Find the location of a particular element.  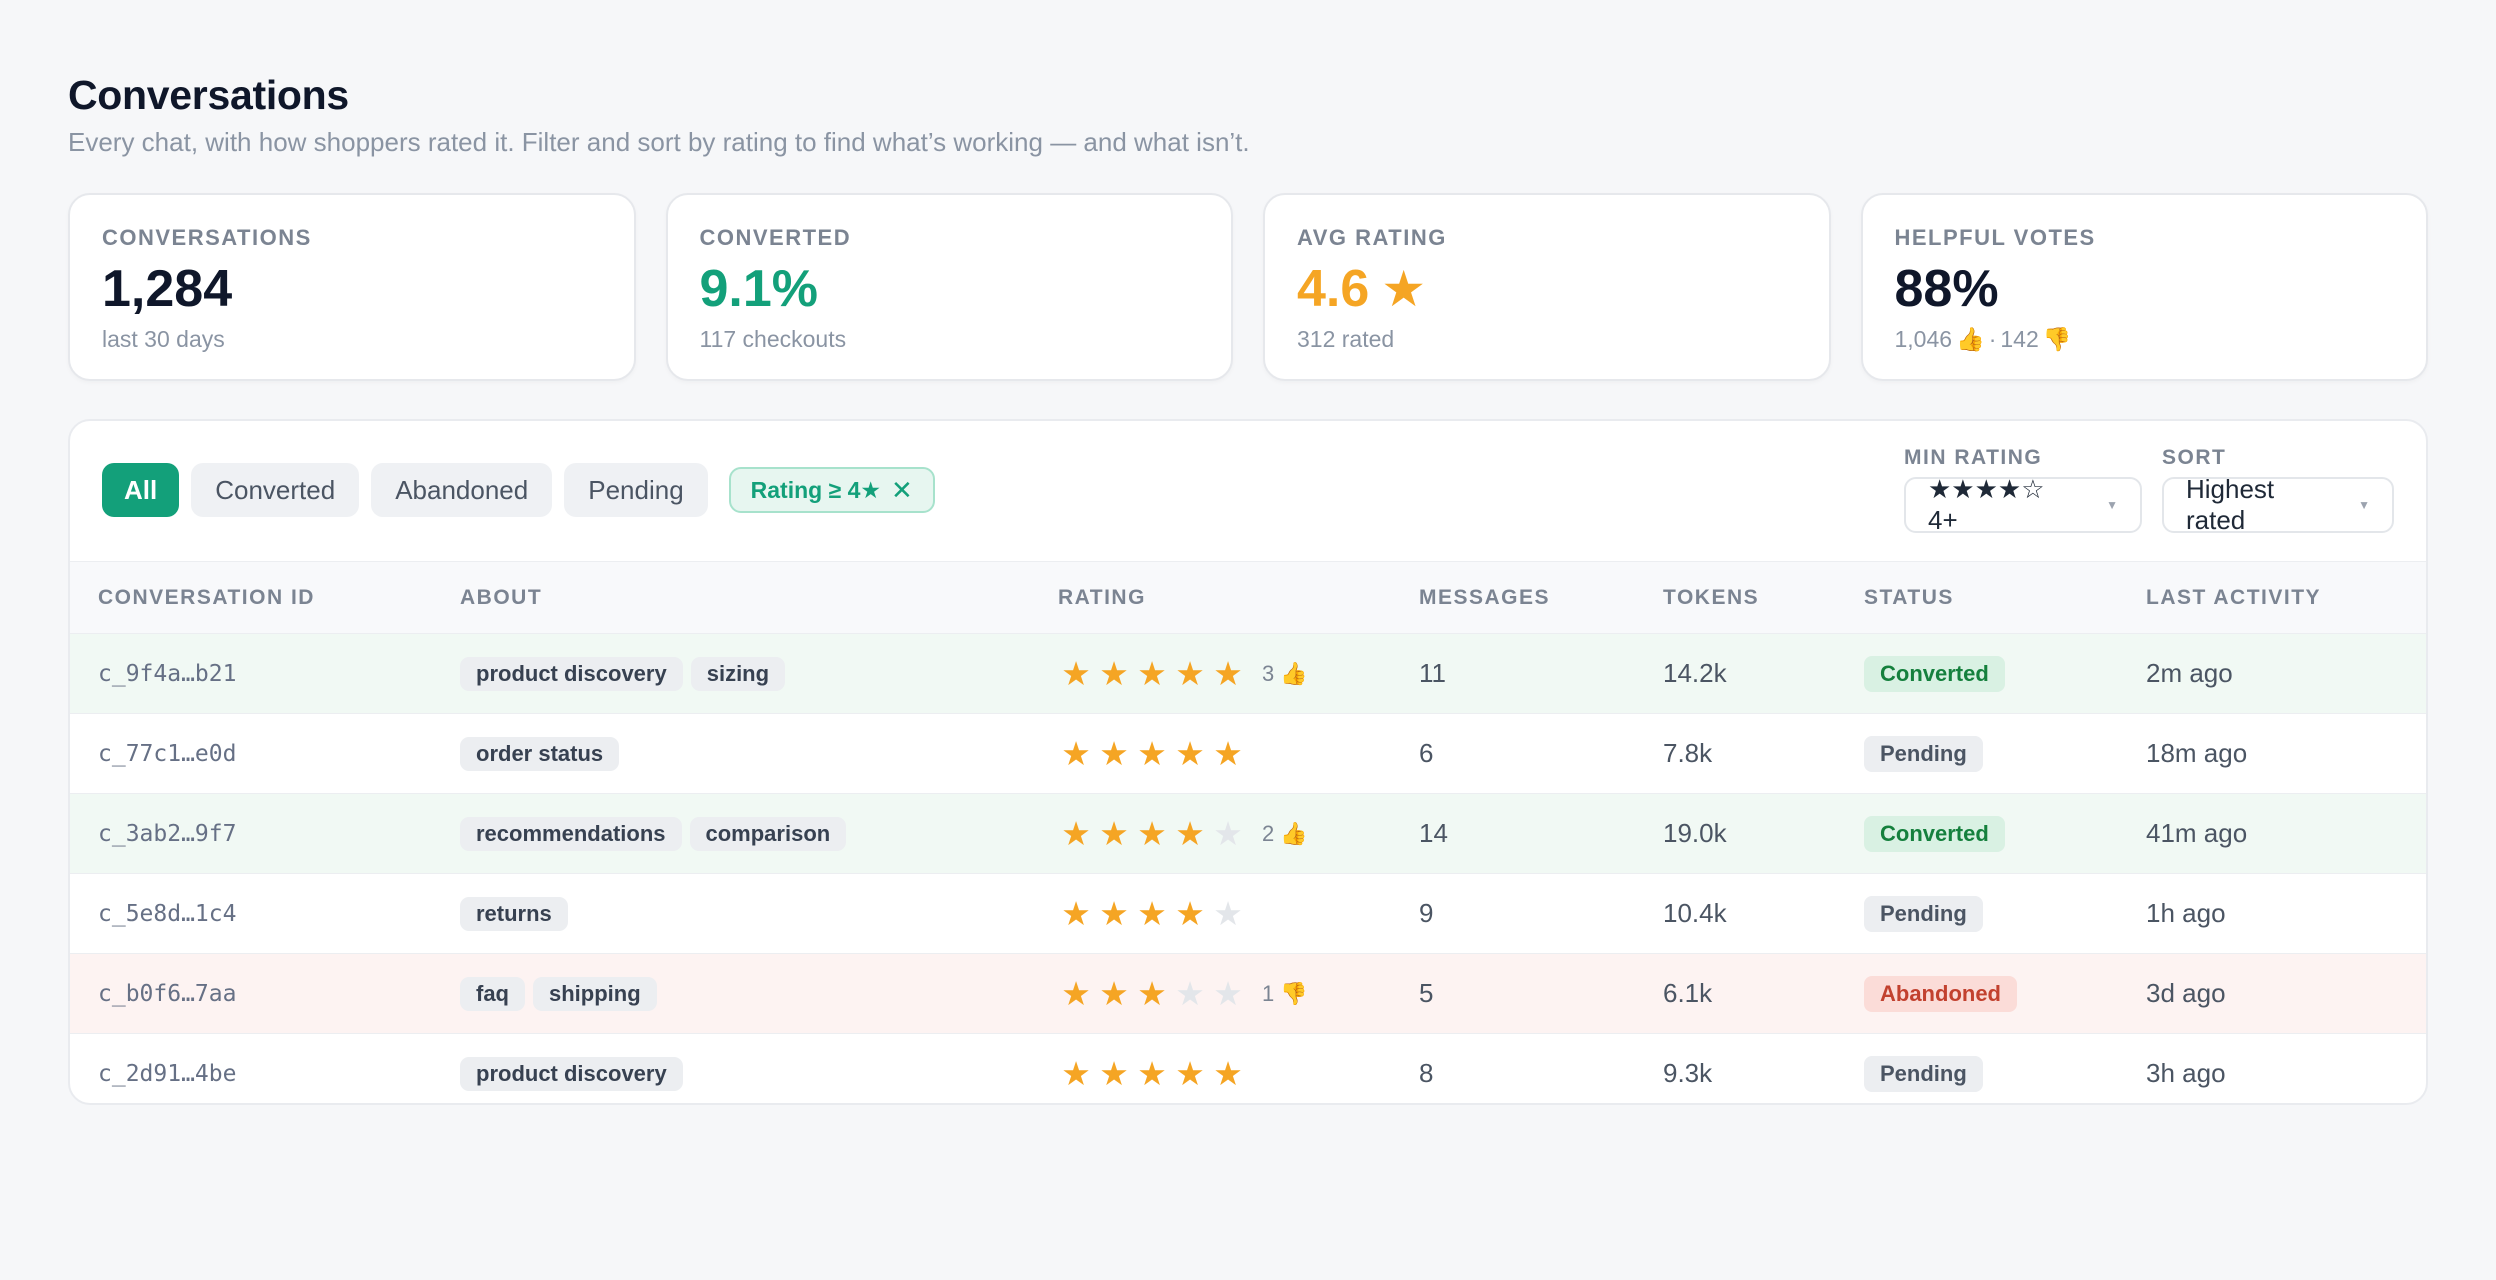

topic-tag: order status is located at coordinates (540, 753).